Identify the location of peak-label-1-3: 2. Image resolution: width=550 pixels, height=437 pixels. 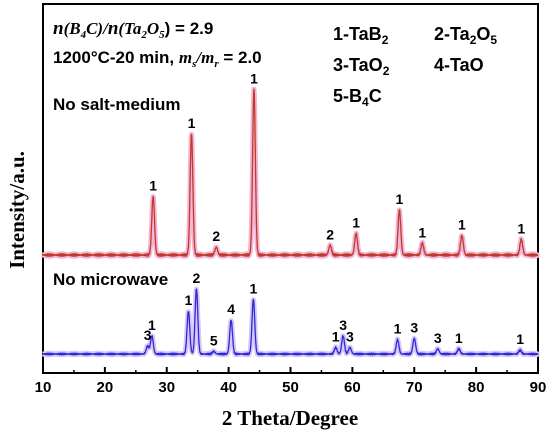
(197, 278).